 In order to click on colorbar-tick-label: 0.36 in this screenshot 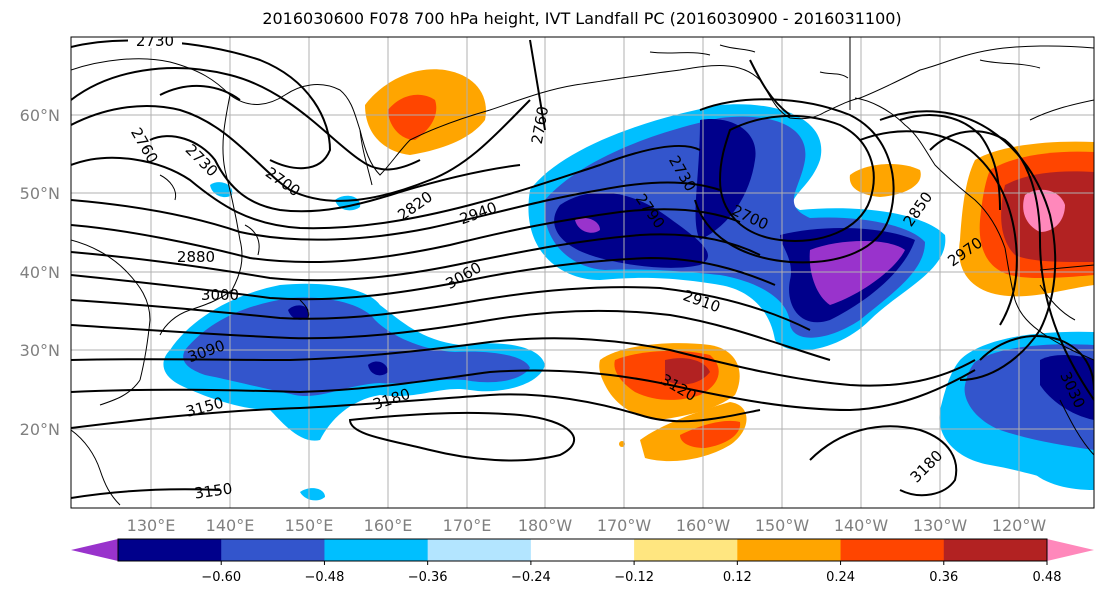, I will do `click(943, 577)`.